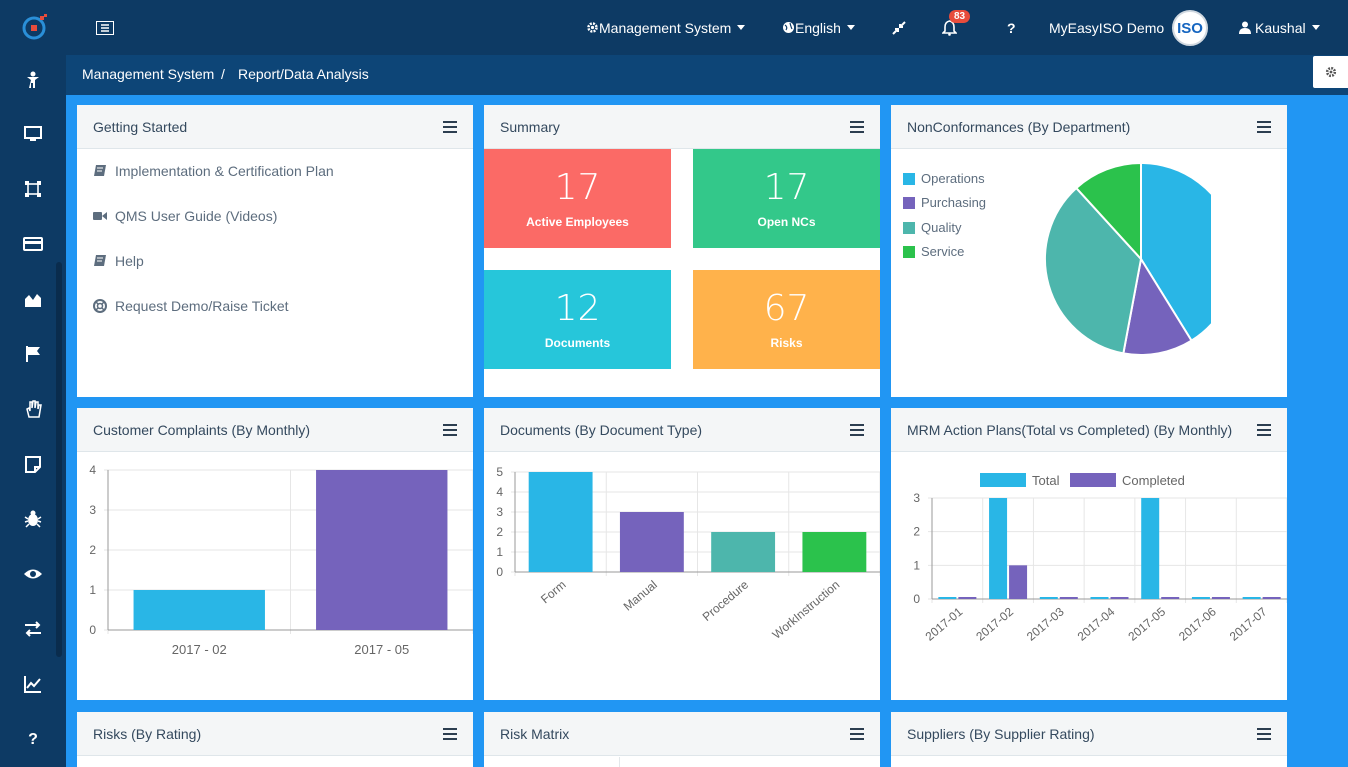 Image resolution: width=1348 pixels, height=767 pixels. Describe the element at coordinates (1245, 27) in the screenshot. I see `user-icon` at that location.